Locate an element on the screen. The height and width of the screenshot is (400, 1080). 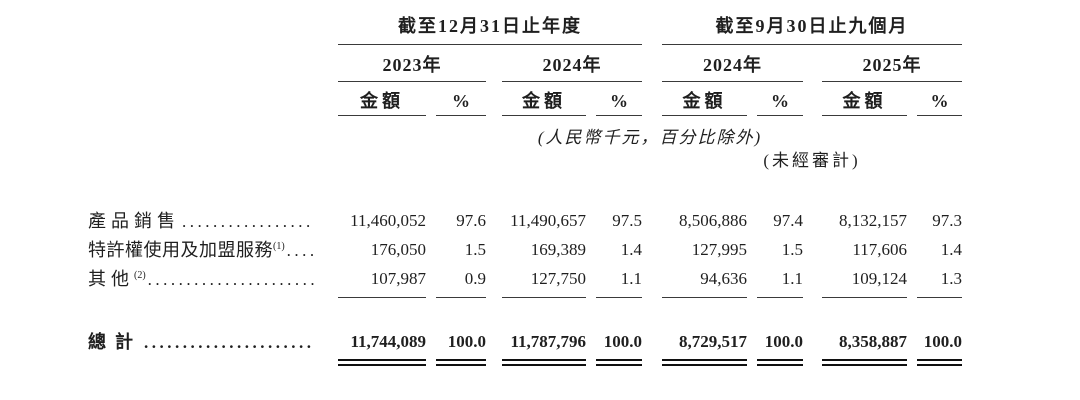
total-amount-cell: 11,787,796 is located at coordinates (544, 348).